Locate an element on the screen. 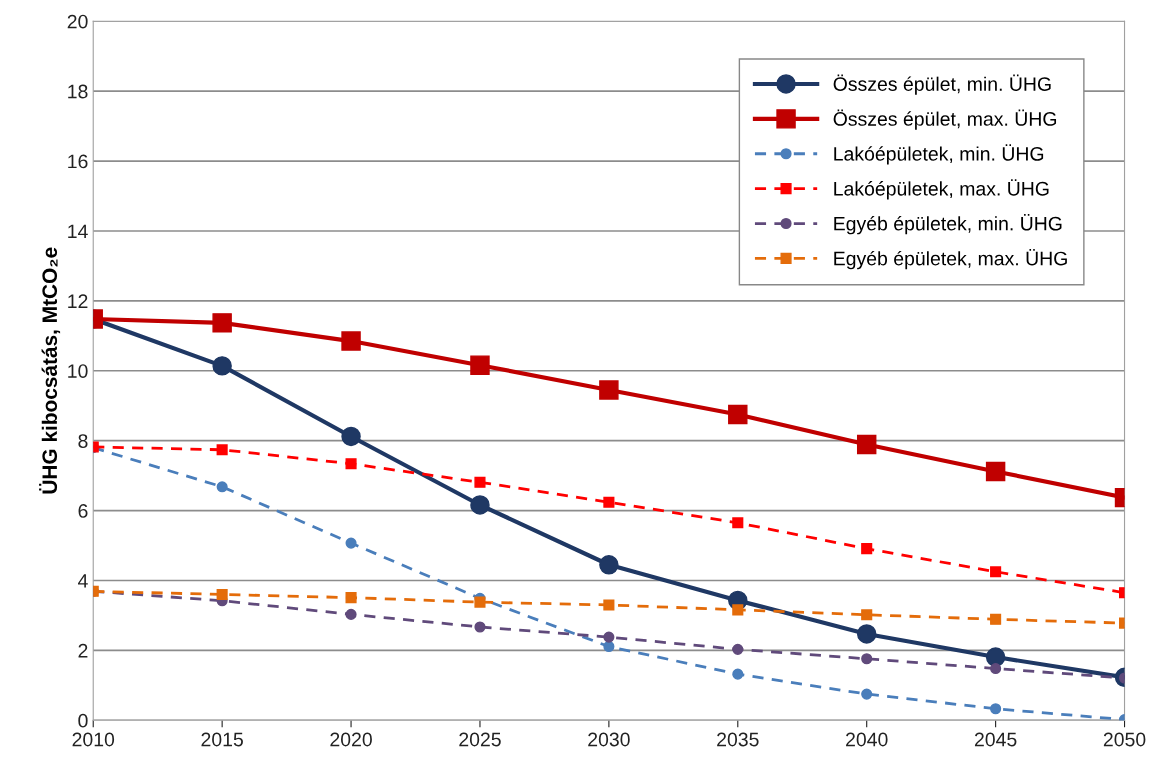  y-axis-title: ÜHG kibocsátás, MtCO₂e is located at coordinates (50, 370).